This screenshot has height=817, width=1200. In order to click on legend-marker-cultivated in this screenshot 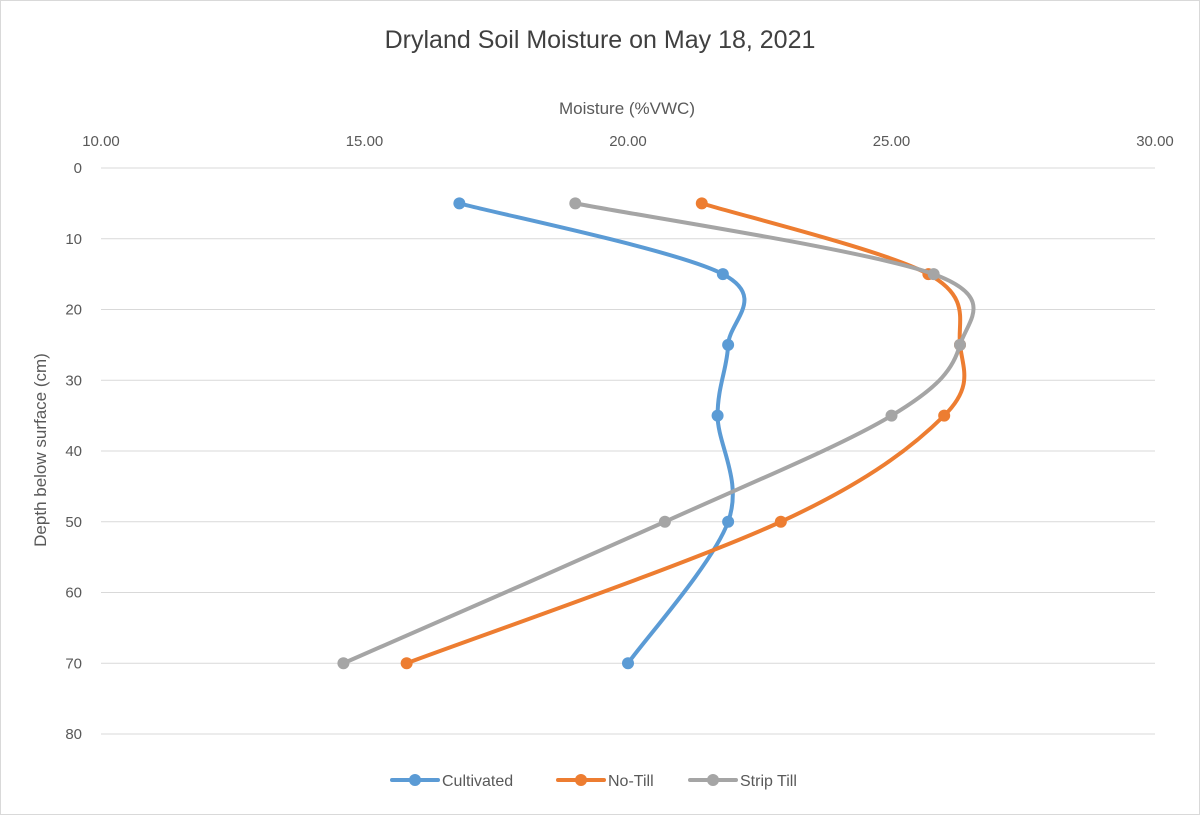, I will do `click(415, 780)`.